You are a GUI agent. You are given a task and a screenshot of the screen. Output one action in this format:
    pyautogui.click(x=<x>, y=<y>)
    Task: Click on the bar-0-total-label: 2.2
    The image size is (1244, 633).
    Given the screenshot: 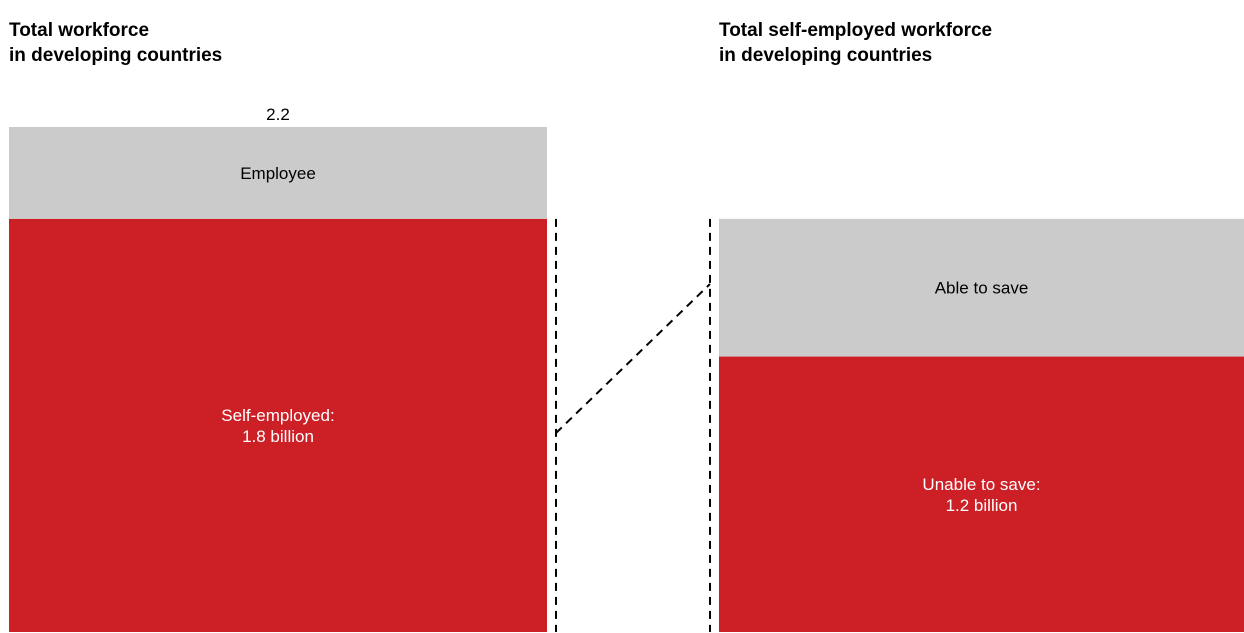 What is the action you would take?
    pyautogui.click(x=278, y=114)
    